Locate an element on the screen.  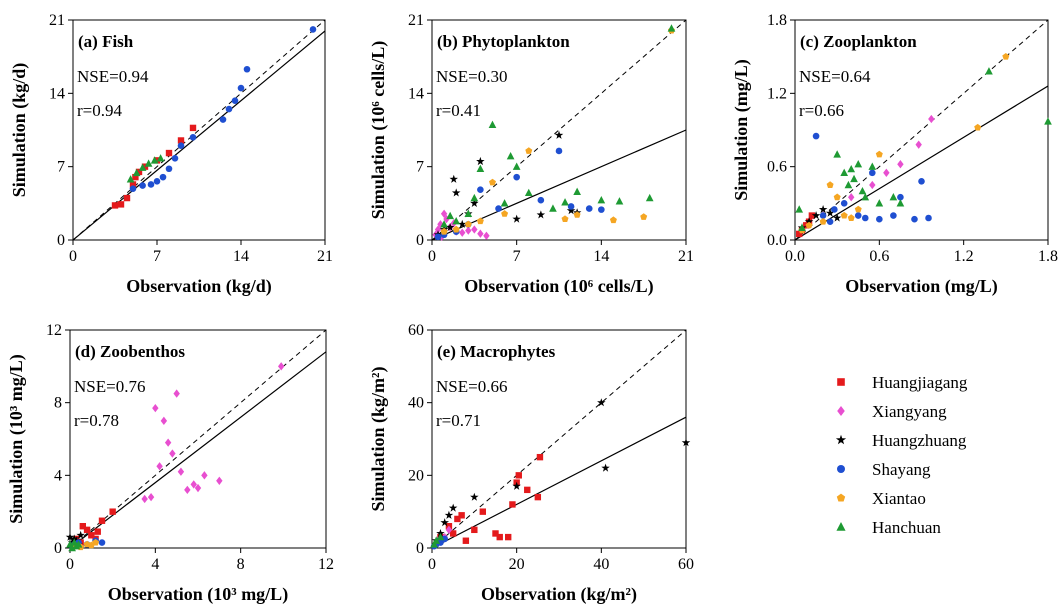
x-tick-label: 0.6 is located at coordinates (879, 256).